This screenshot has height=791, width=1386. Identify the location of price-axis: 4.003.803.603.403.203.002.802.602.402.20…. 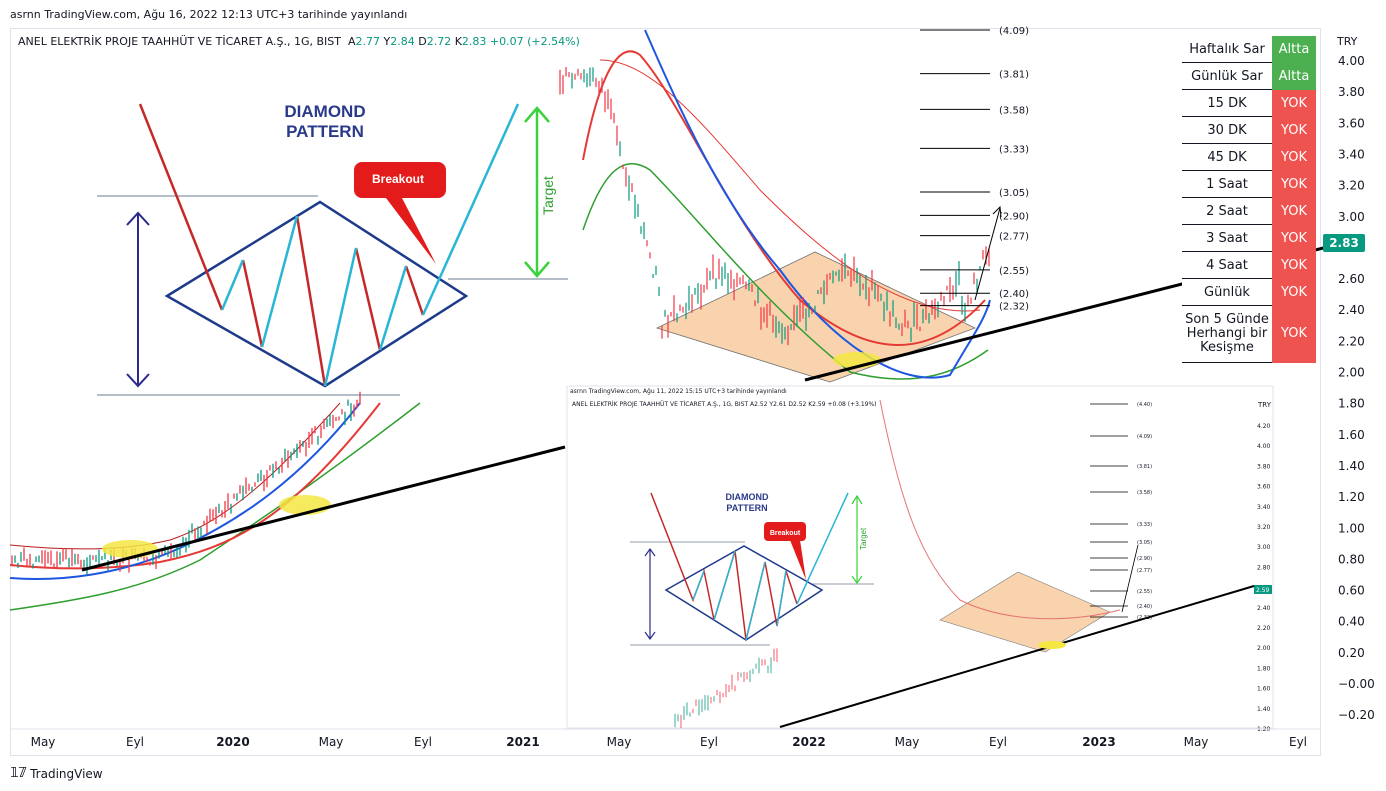
(1356, 388).